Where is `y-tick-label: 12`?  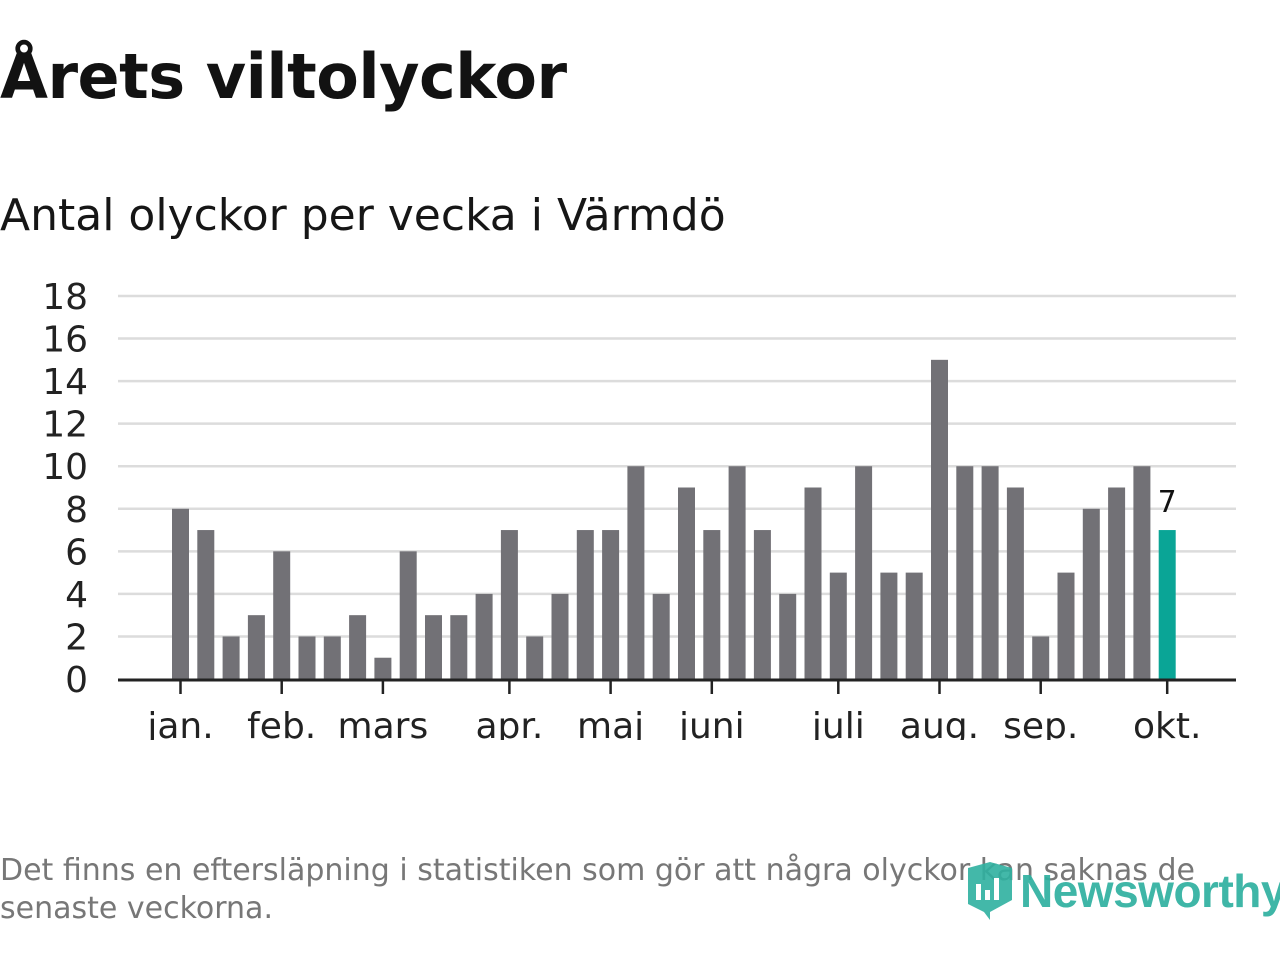
y-tick-label: 12 is located at coordinates (65, 425).